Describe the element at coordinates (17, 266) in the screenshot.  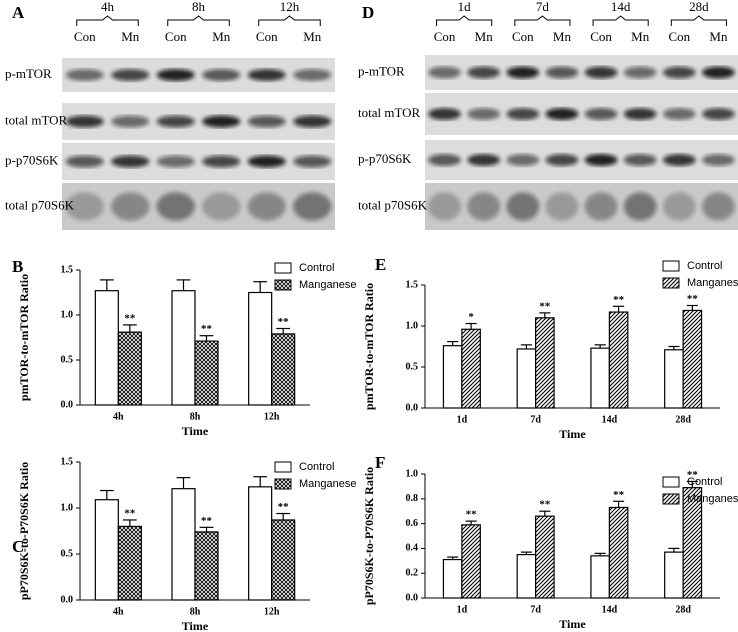
I see `panel-letter: B` at that location.